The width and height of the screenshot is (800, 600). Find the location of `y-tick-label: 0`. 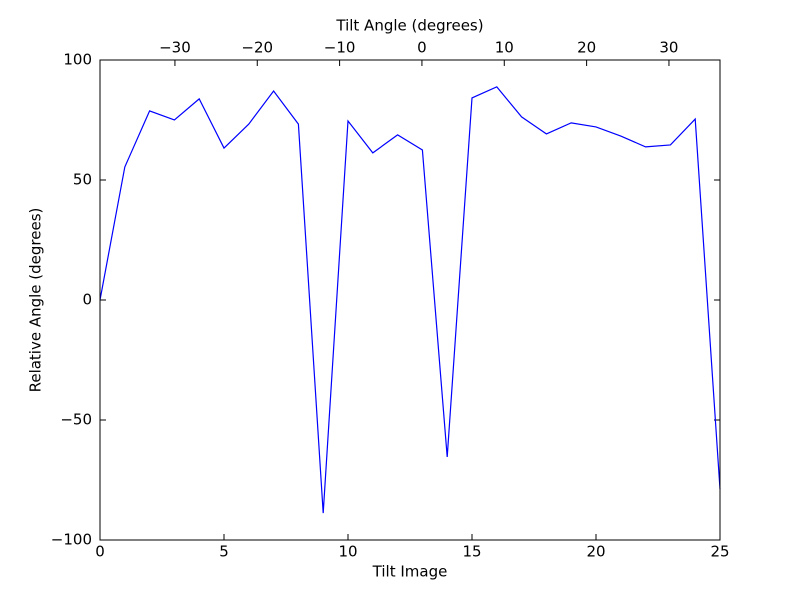

y-tick-label: 0 is located at coordinates (87, 300).